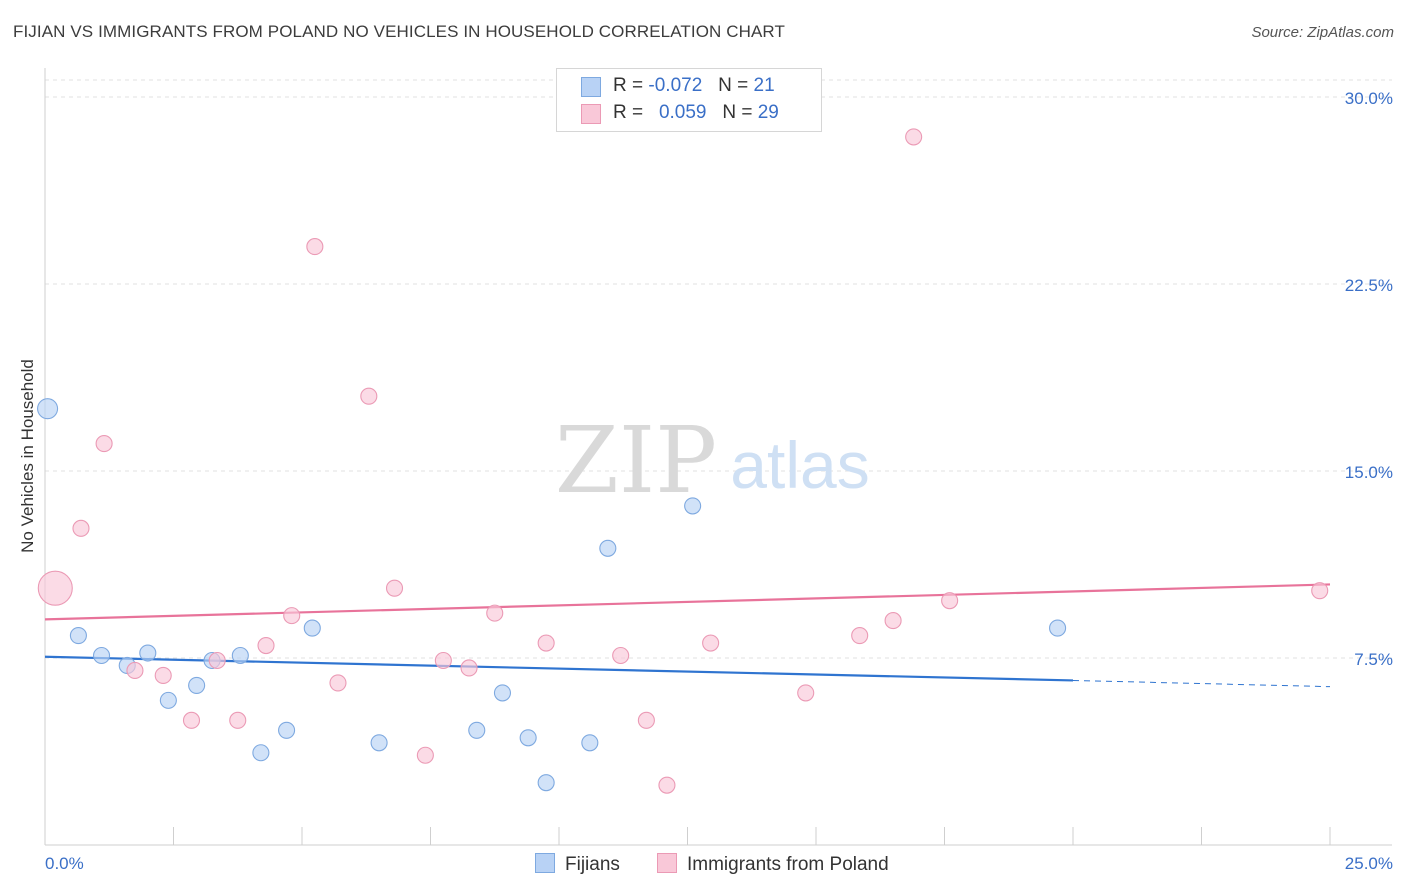 The width and height of the screenshot is (1406, 892). What do you see at coordinates (682, 112) in the screenshot?
I see `legend-r-value: 0.059` at bounding box center [682, 112].